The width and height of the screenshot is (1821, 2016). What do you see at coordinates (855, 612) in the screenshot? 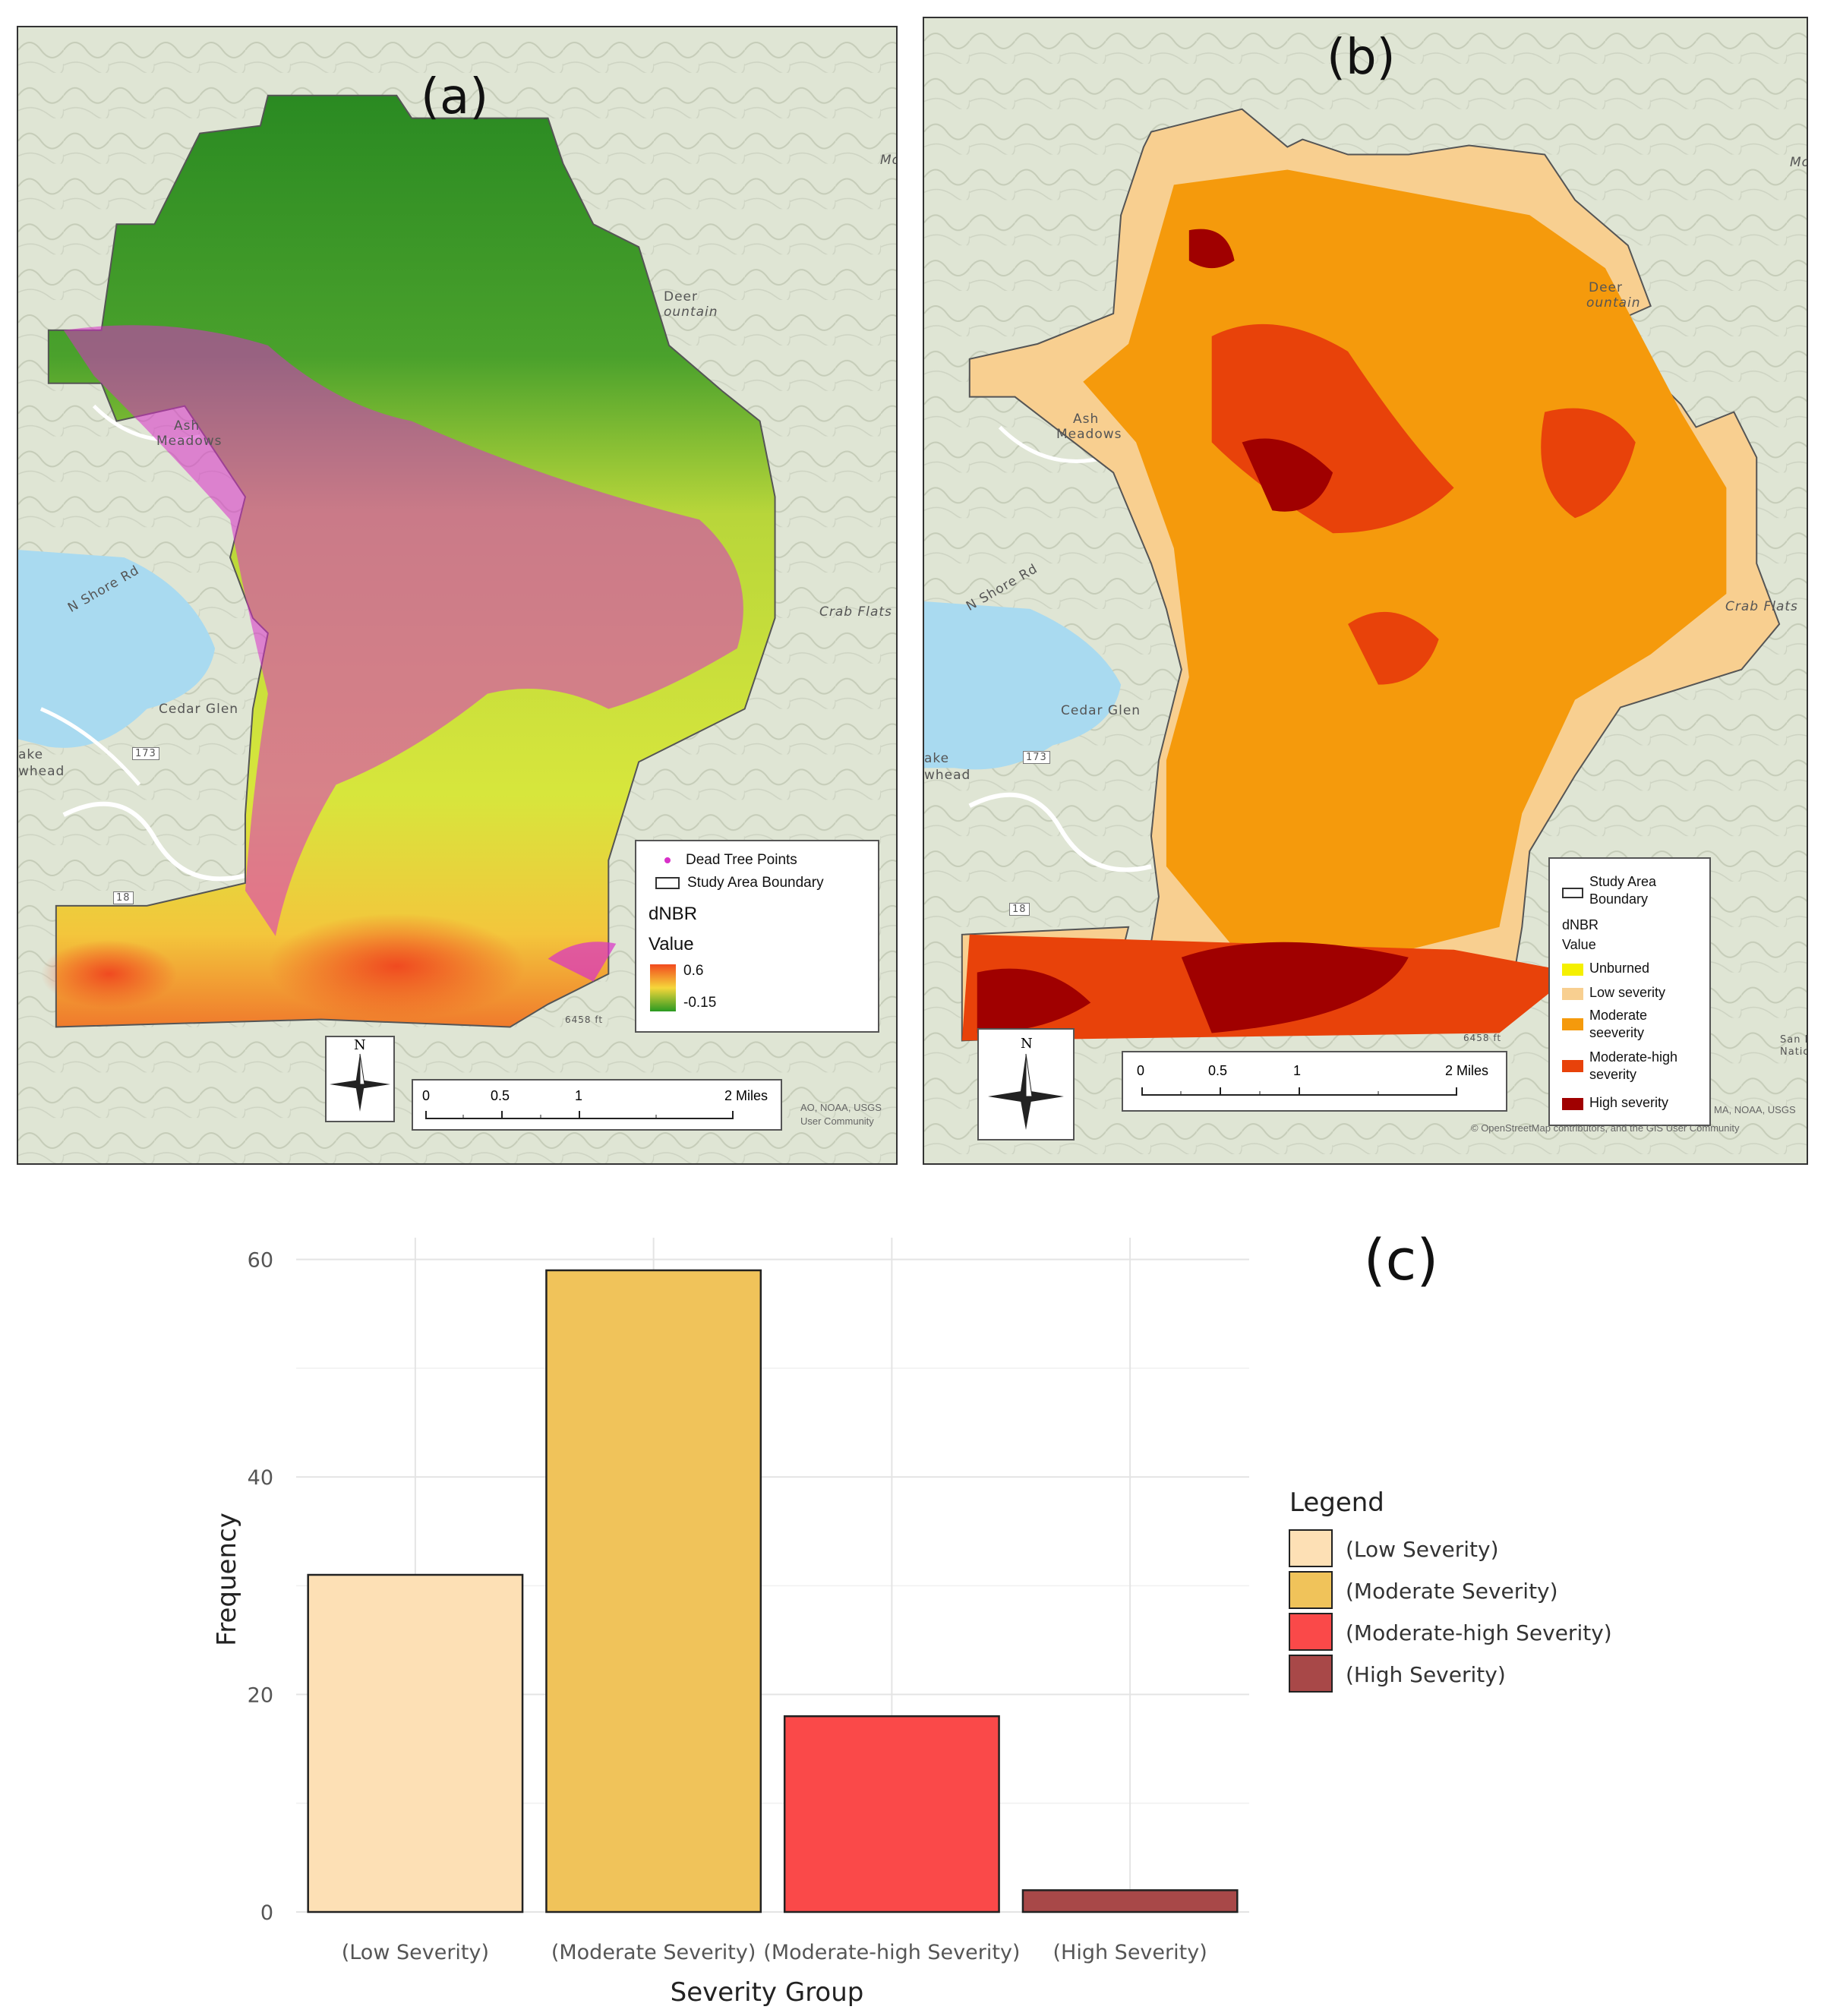
I see `place-crab-flats: Crab Flats` at bounding box center [855, 612].